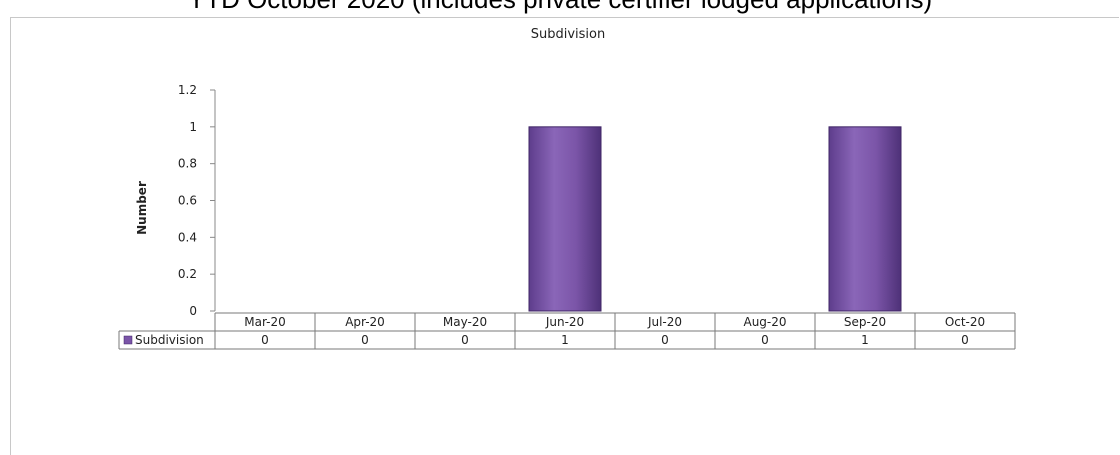 This screenshot has height=455, width=1120. Describe the element at coordinates (715, 219) in the screenshot. I see `bars` at that location.